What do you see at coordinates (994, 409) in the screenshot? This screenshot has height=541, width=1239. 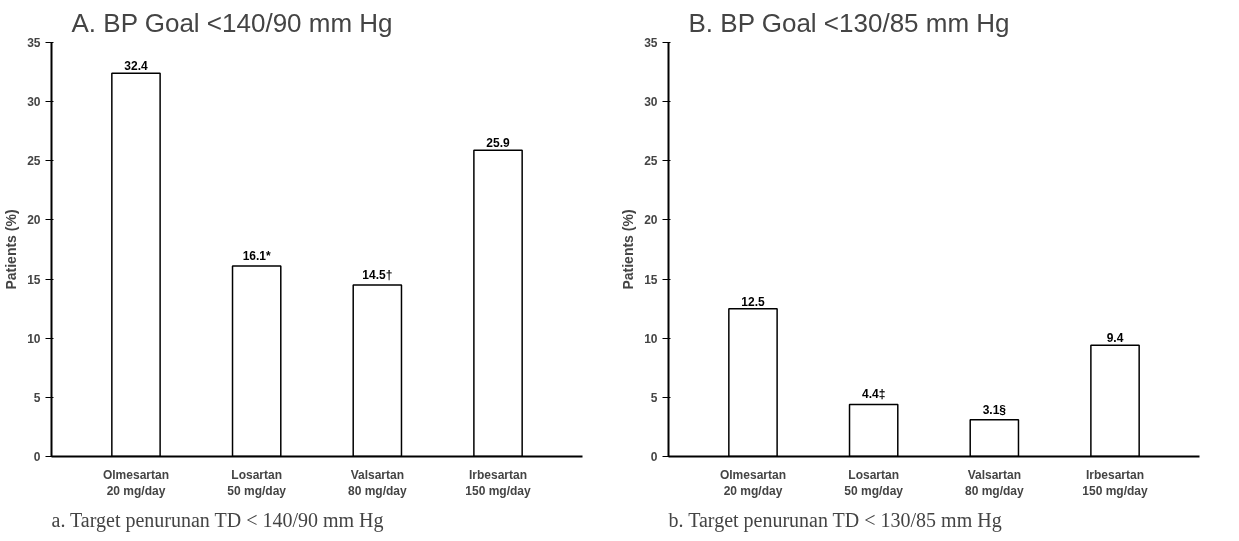 I see `data-label: 3.1§` at bounding box center [994, 409].